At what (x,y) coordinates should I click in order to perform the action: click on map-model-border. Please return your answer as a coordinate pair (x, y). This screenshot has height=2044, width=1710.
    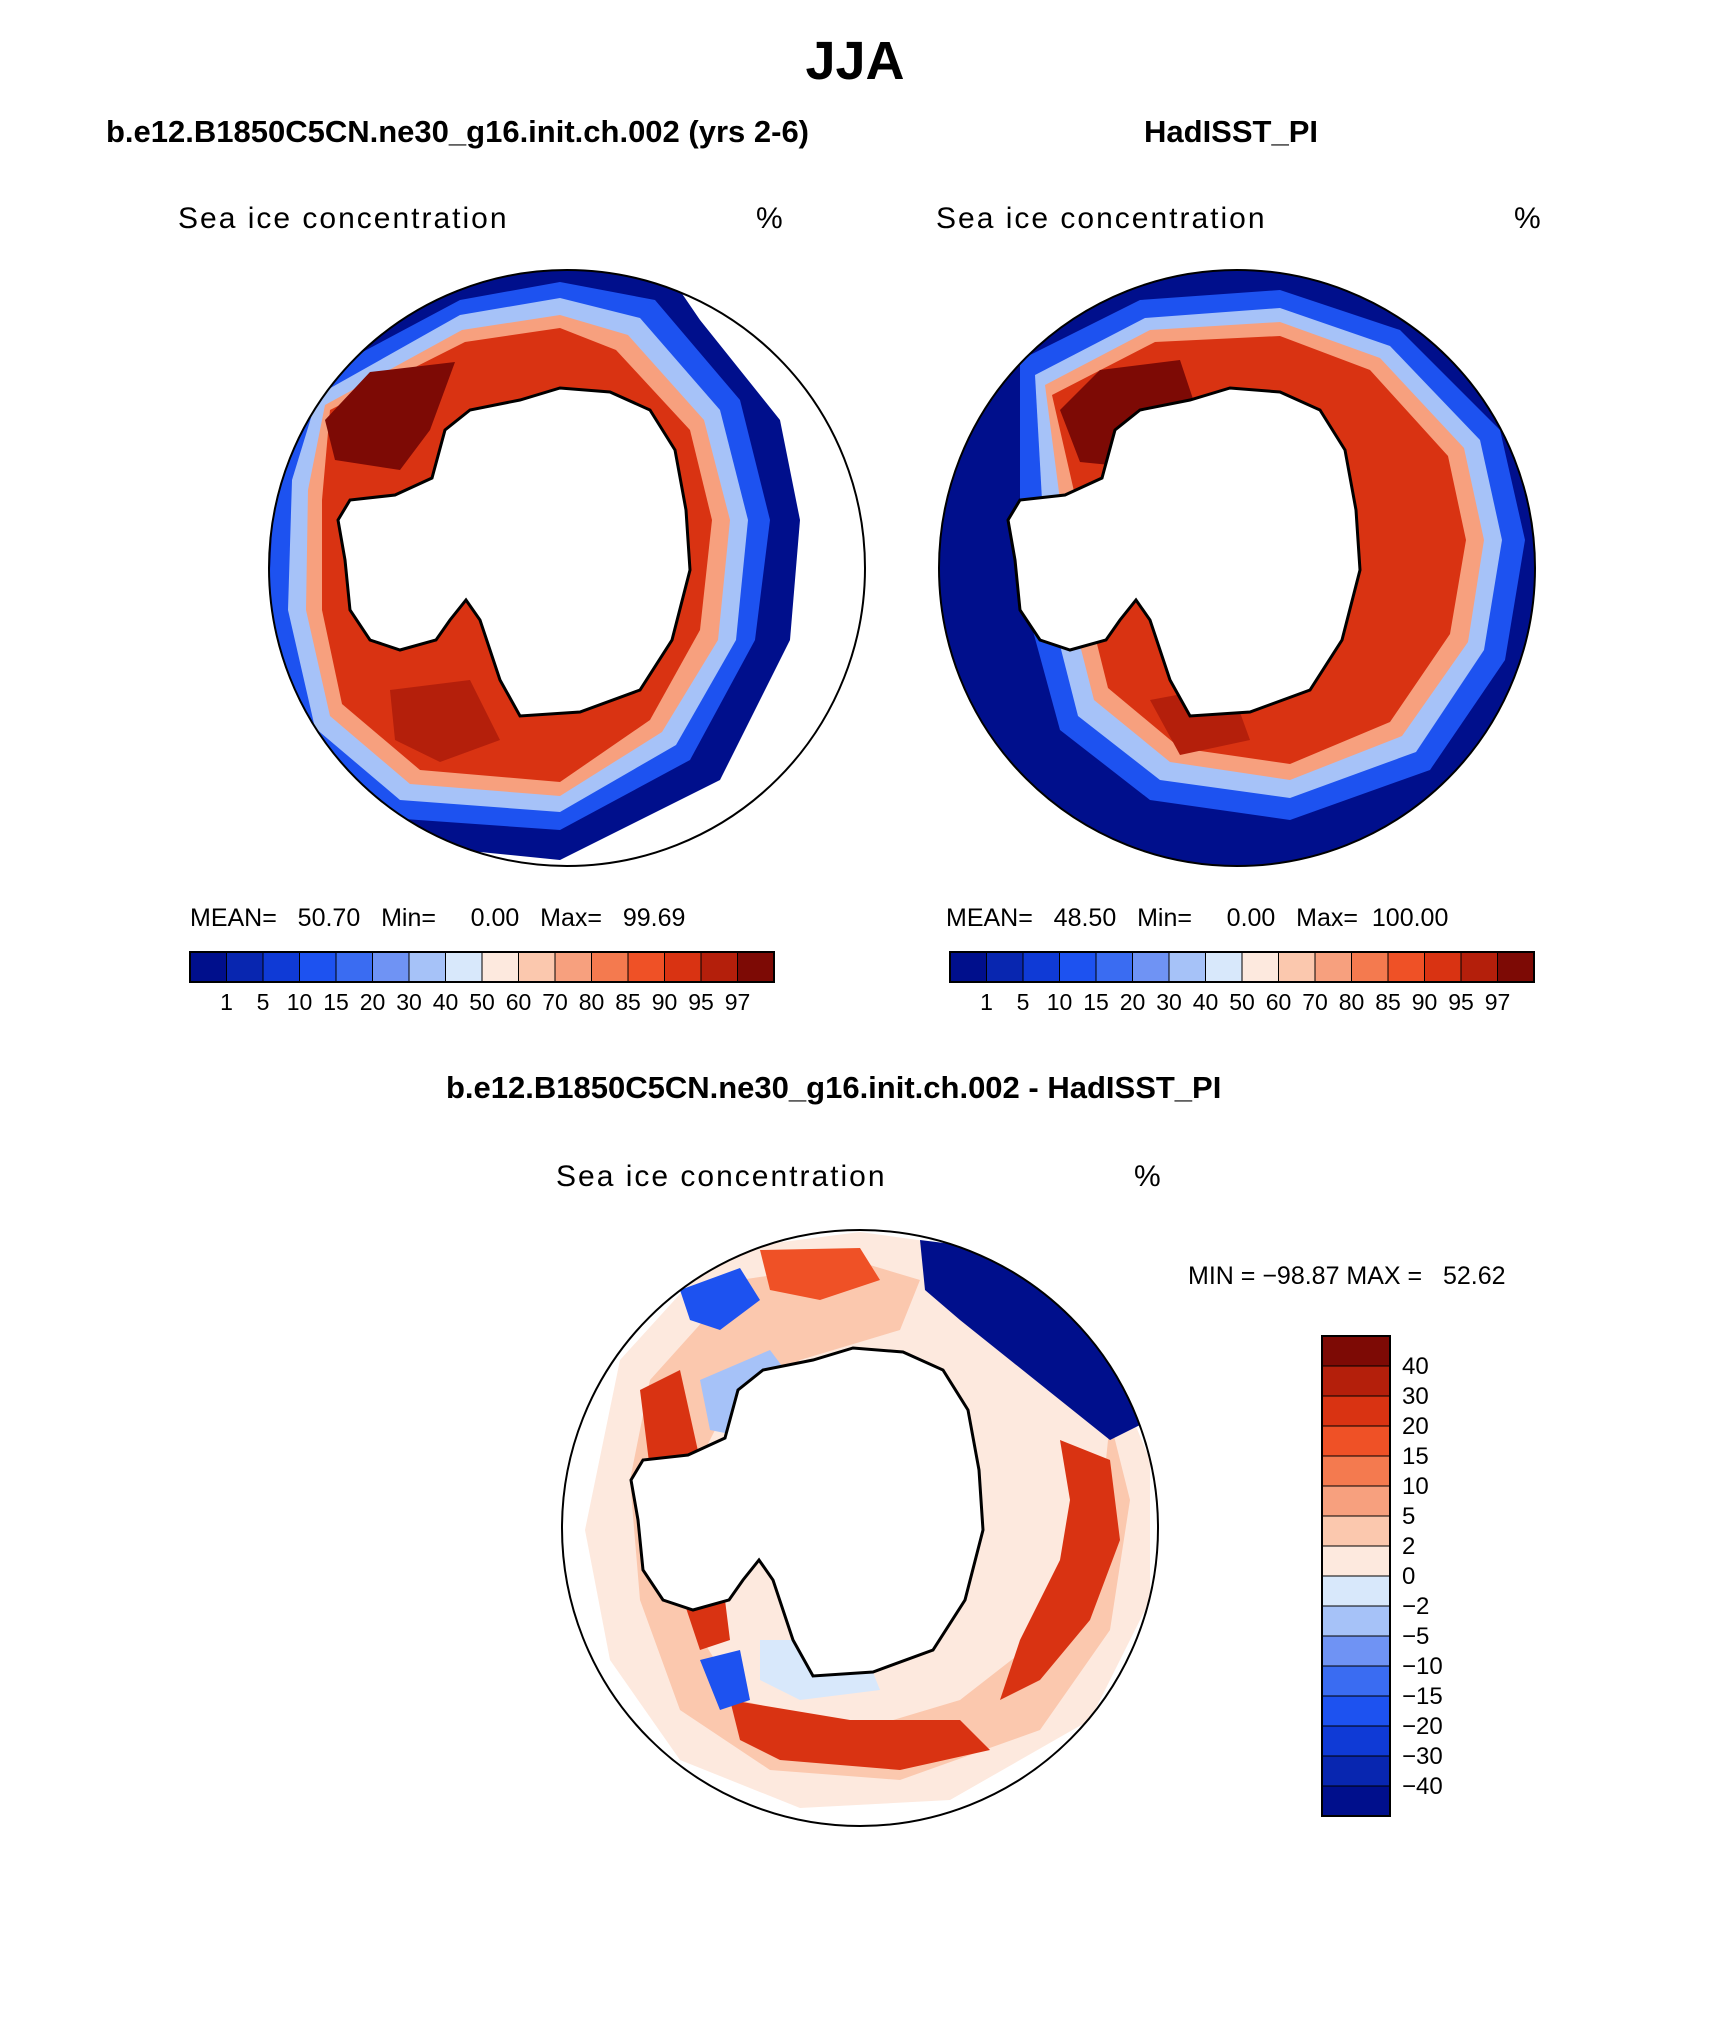
    Looking at the image, I should click on (567, 568).